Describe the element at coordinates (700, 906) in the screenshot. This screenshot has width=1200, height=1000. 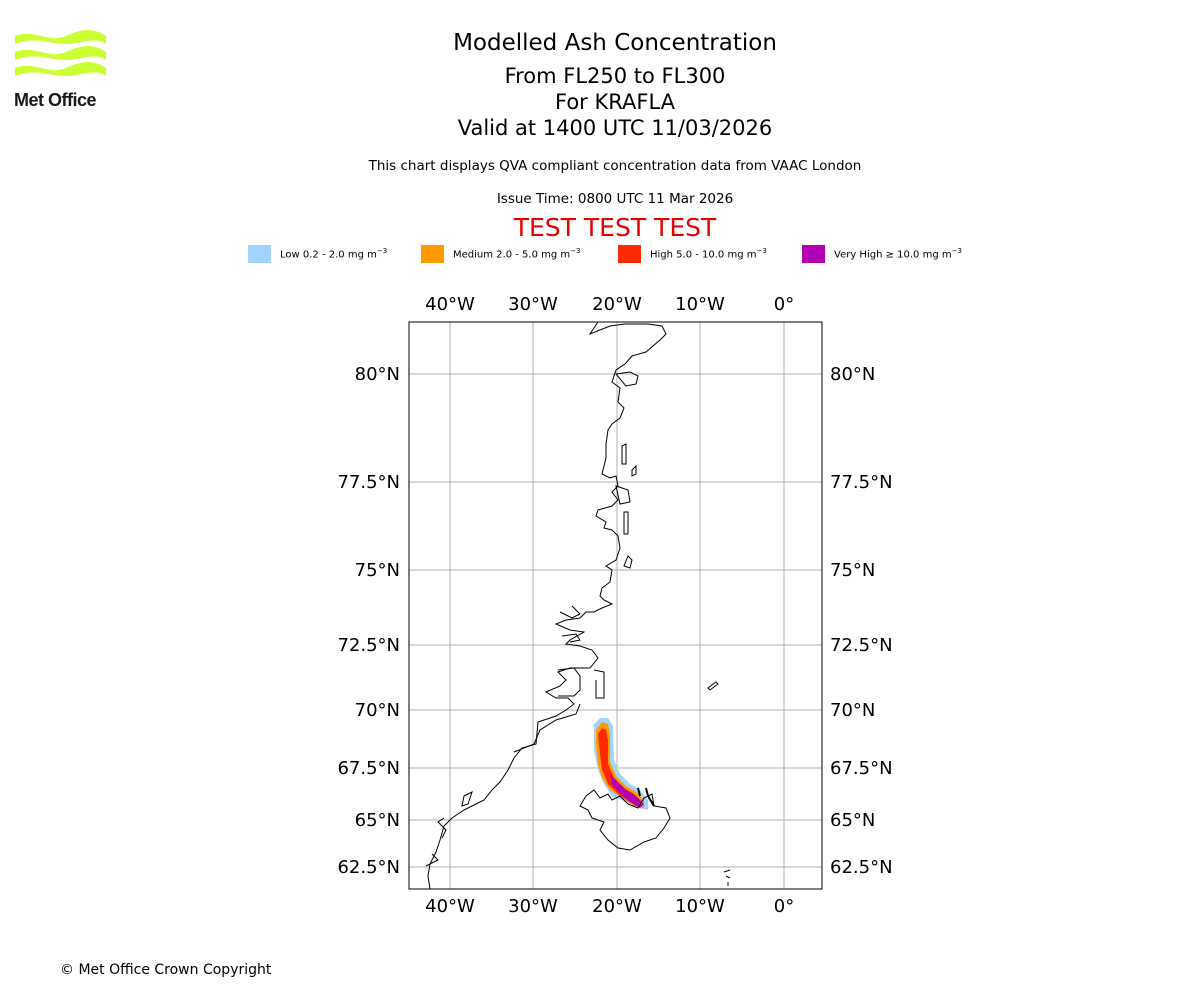
I see `lon-label-bottom-10w: 10°W` at that location.